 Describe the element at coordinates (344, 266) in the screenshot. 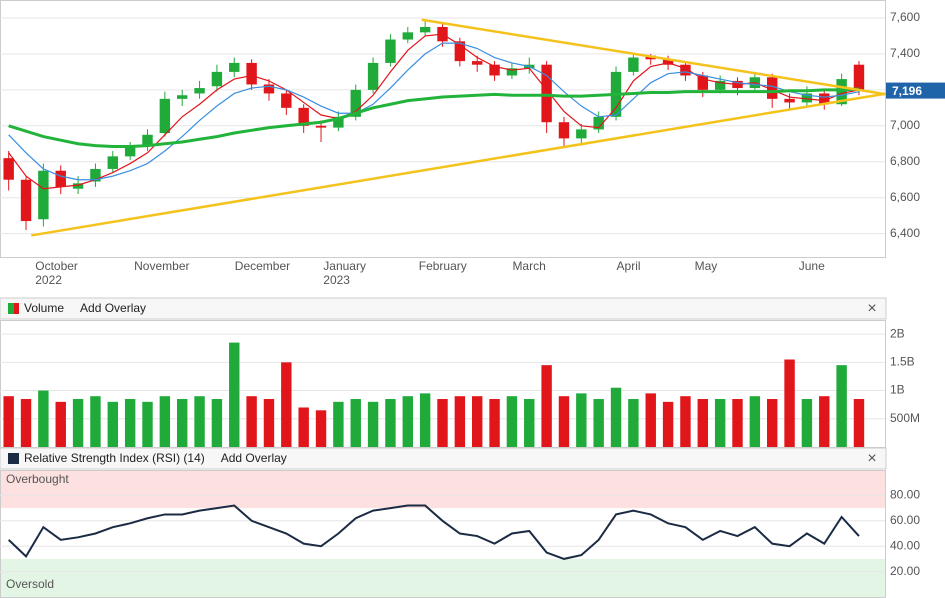

I see `x-tick-label: January` at that location.